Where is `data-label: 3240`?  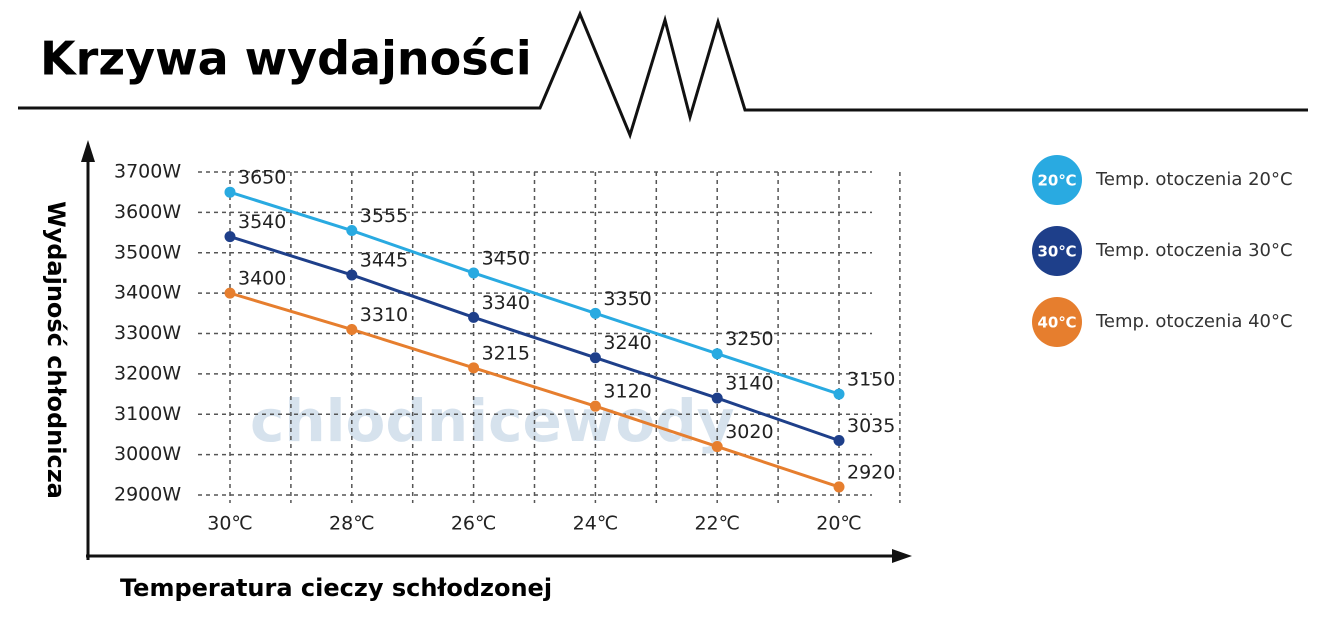 data-label: 3240 is located at coordinates (627, 343).